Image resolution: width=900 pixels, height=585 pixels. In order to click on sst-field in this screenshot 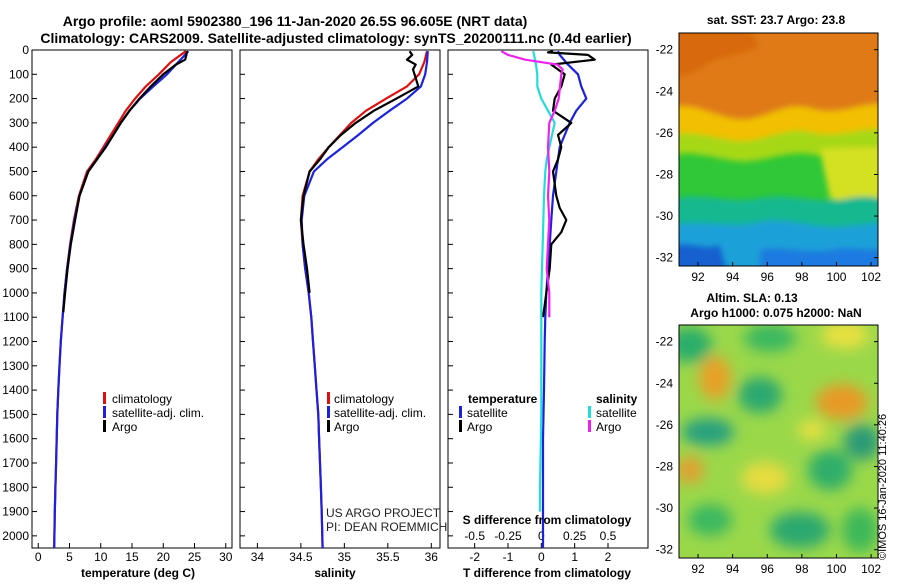, I will do `click(778, 149)`.